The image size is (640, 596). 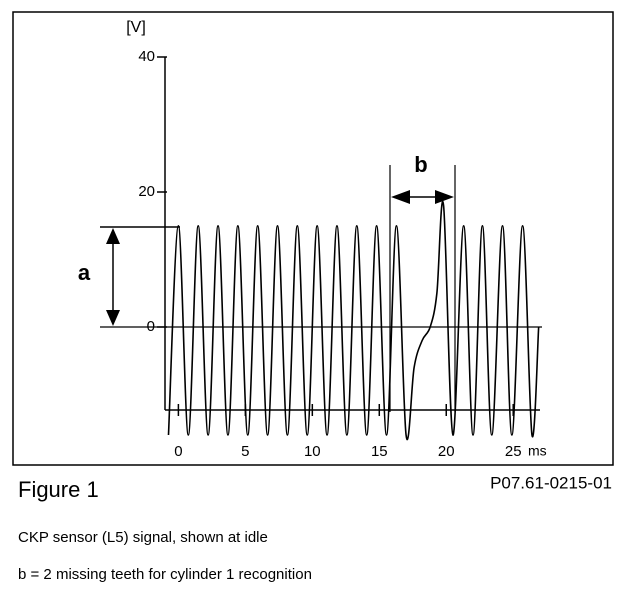 I want to click on figure-code: P07.61-0215-01, so click(x=551, y=482).